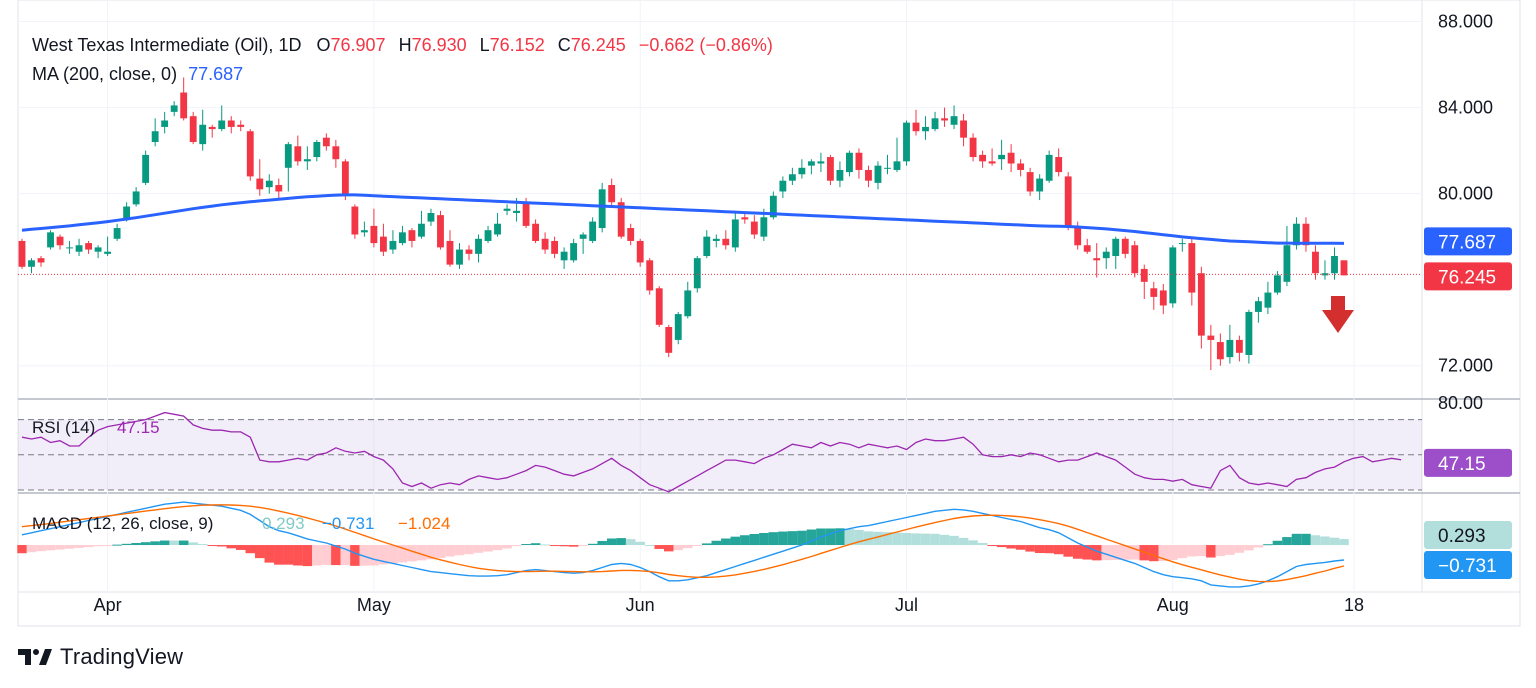 This screenshot has height=688, width=1536. I want to click on tradingview-brand: TradingView, so click(100, 657).